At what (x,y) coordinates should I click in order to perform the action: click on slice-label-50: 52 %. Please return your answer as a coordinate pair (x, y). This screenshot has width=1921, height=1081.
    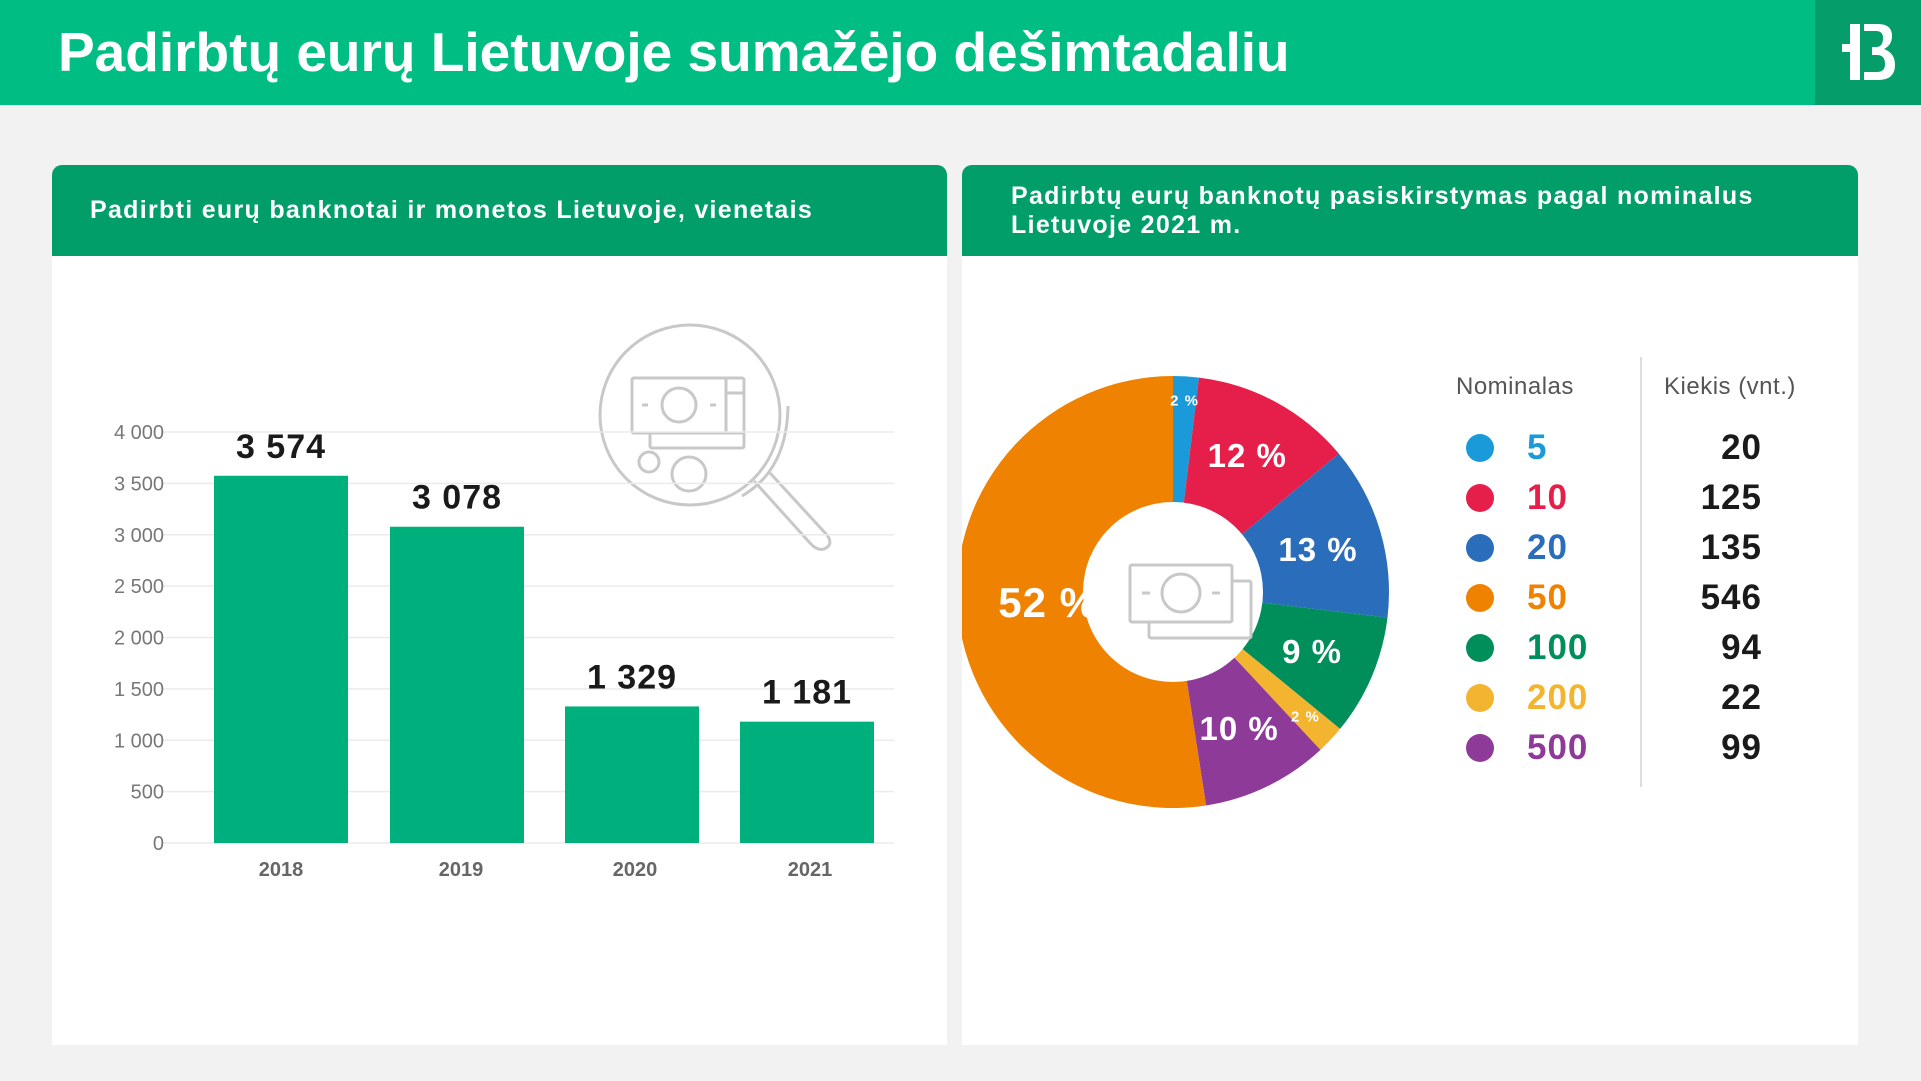
    Looking at the image, I should click on (1048, 602).